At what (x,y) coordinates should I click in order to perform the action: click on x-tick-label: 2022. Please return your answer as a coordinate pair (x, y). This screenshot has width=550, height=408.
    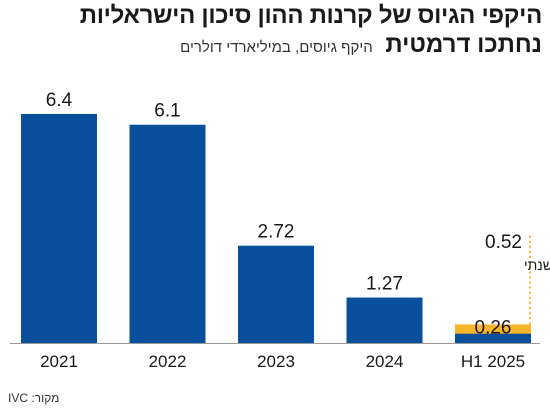
    Looking at the image, I should click on (168, 361).